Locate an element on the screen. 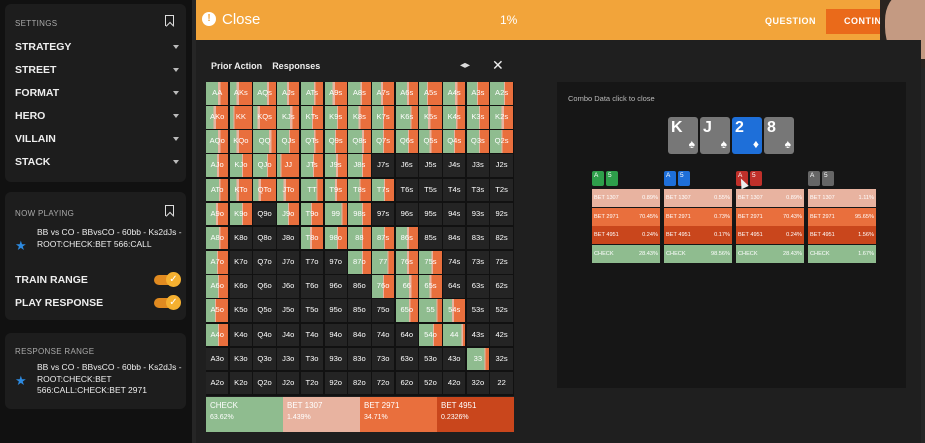 This screenshot has height=443, width=925. setting-strategy: STRATEGY is located at coordinates (97, 48).